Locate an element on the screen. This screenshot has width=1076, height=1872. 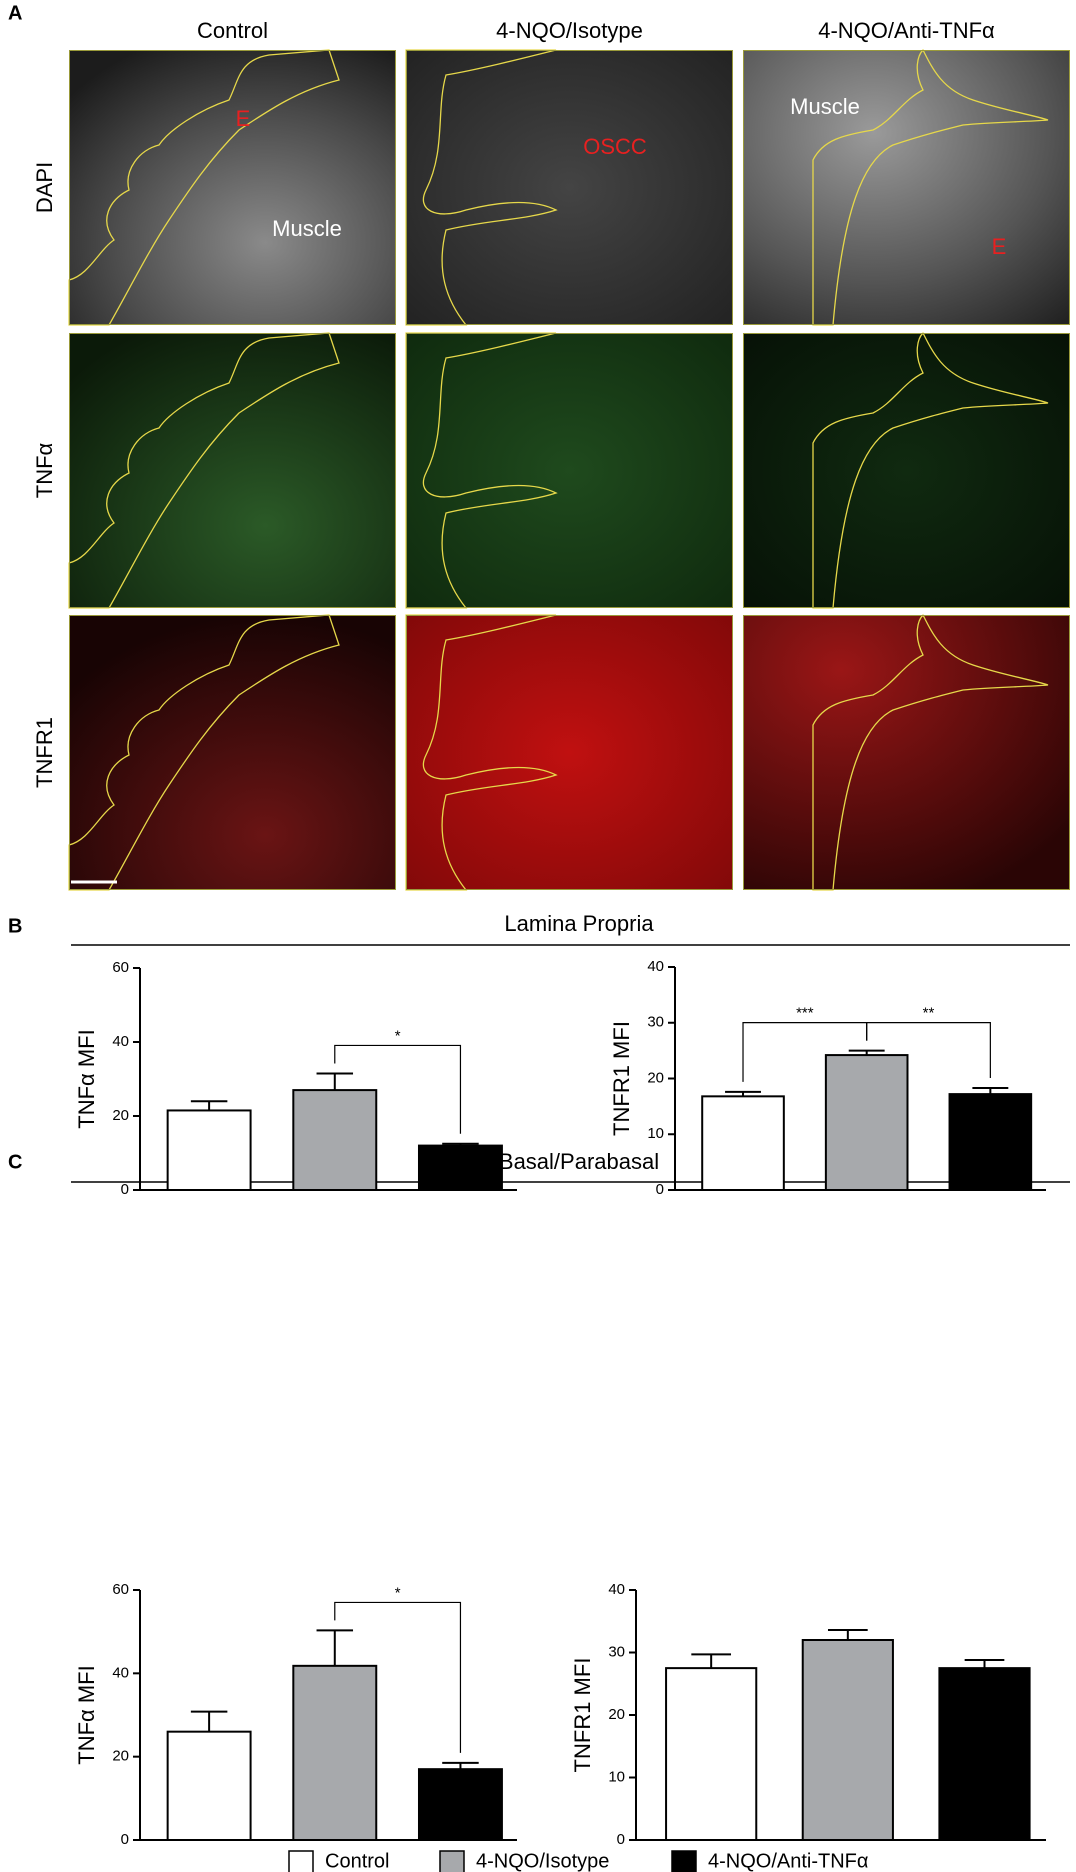
legend-label: 4-NQO/Isotype is located at coordinates (542, 1861).